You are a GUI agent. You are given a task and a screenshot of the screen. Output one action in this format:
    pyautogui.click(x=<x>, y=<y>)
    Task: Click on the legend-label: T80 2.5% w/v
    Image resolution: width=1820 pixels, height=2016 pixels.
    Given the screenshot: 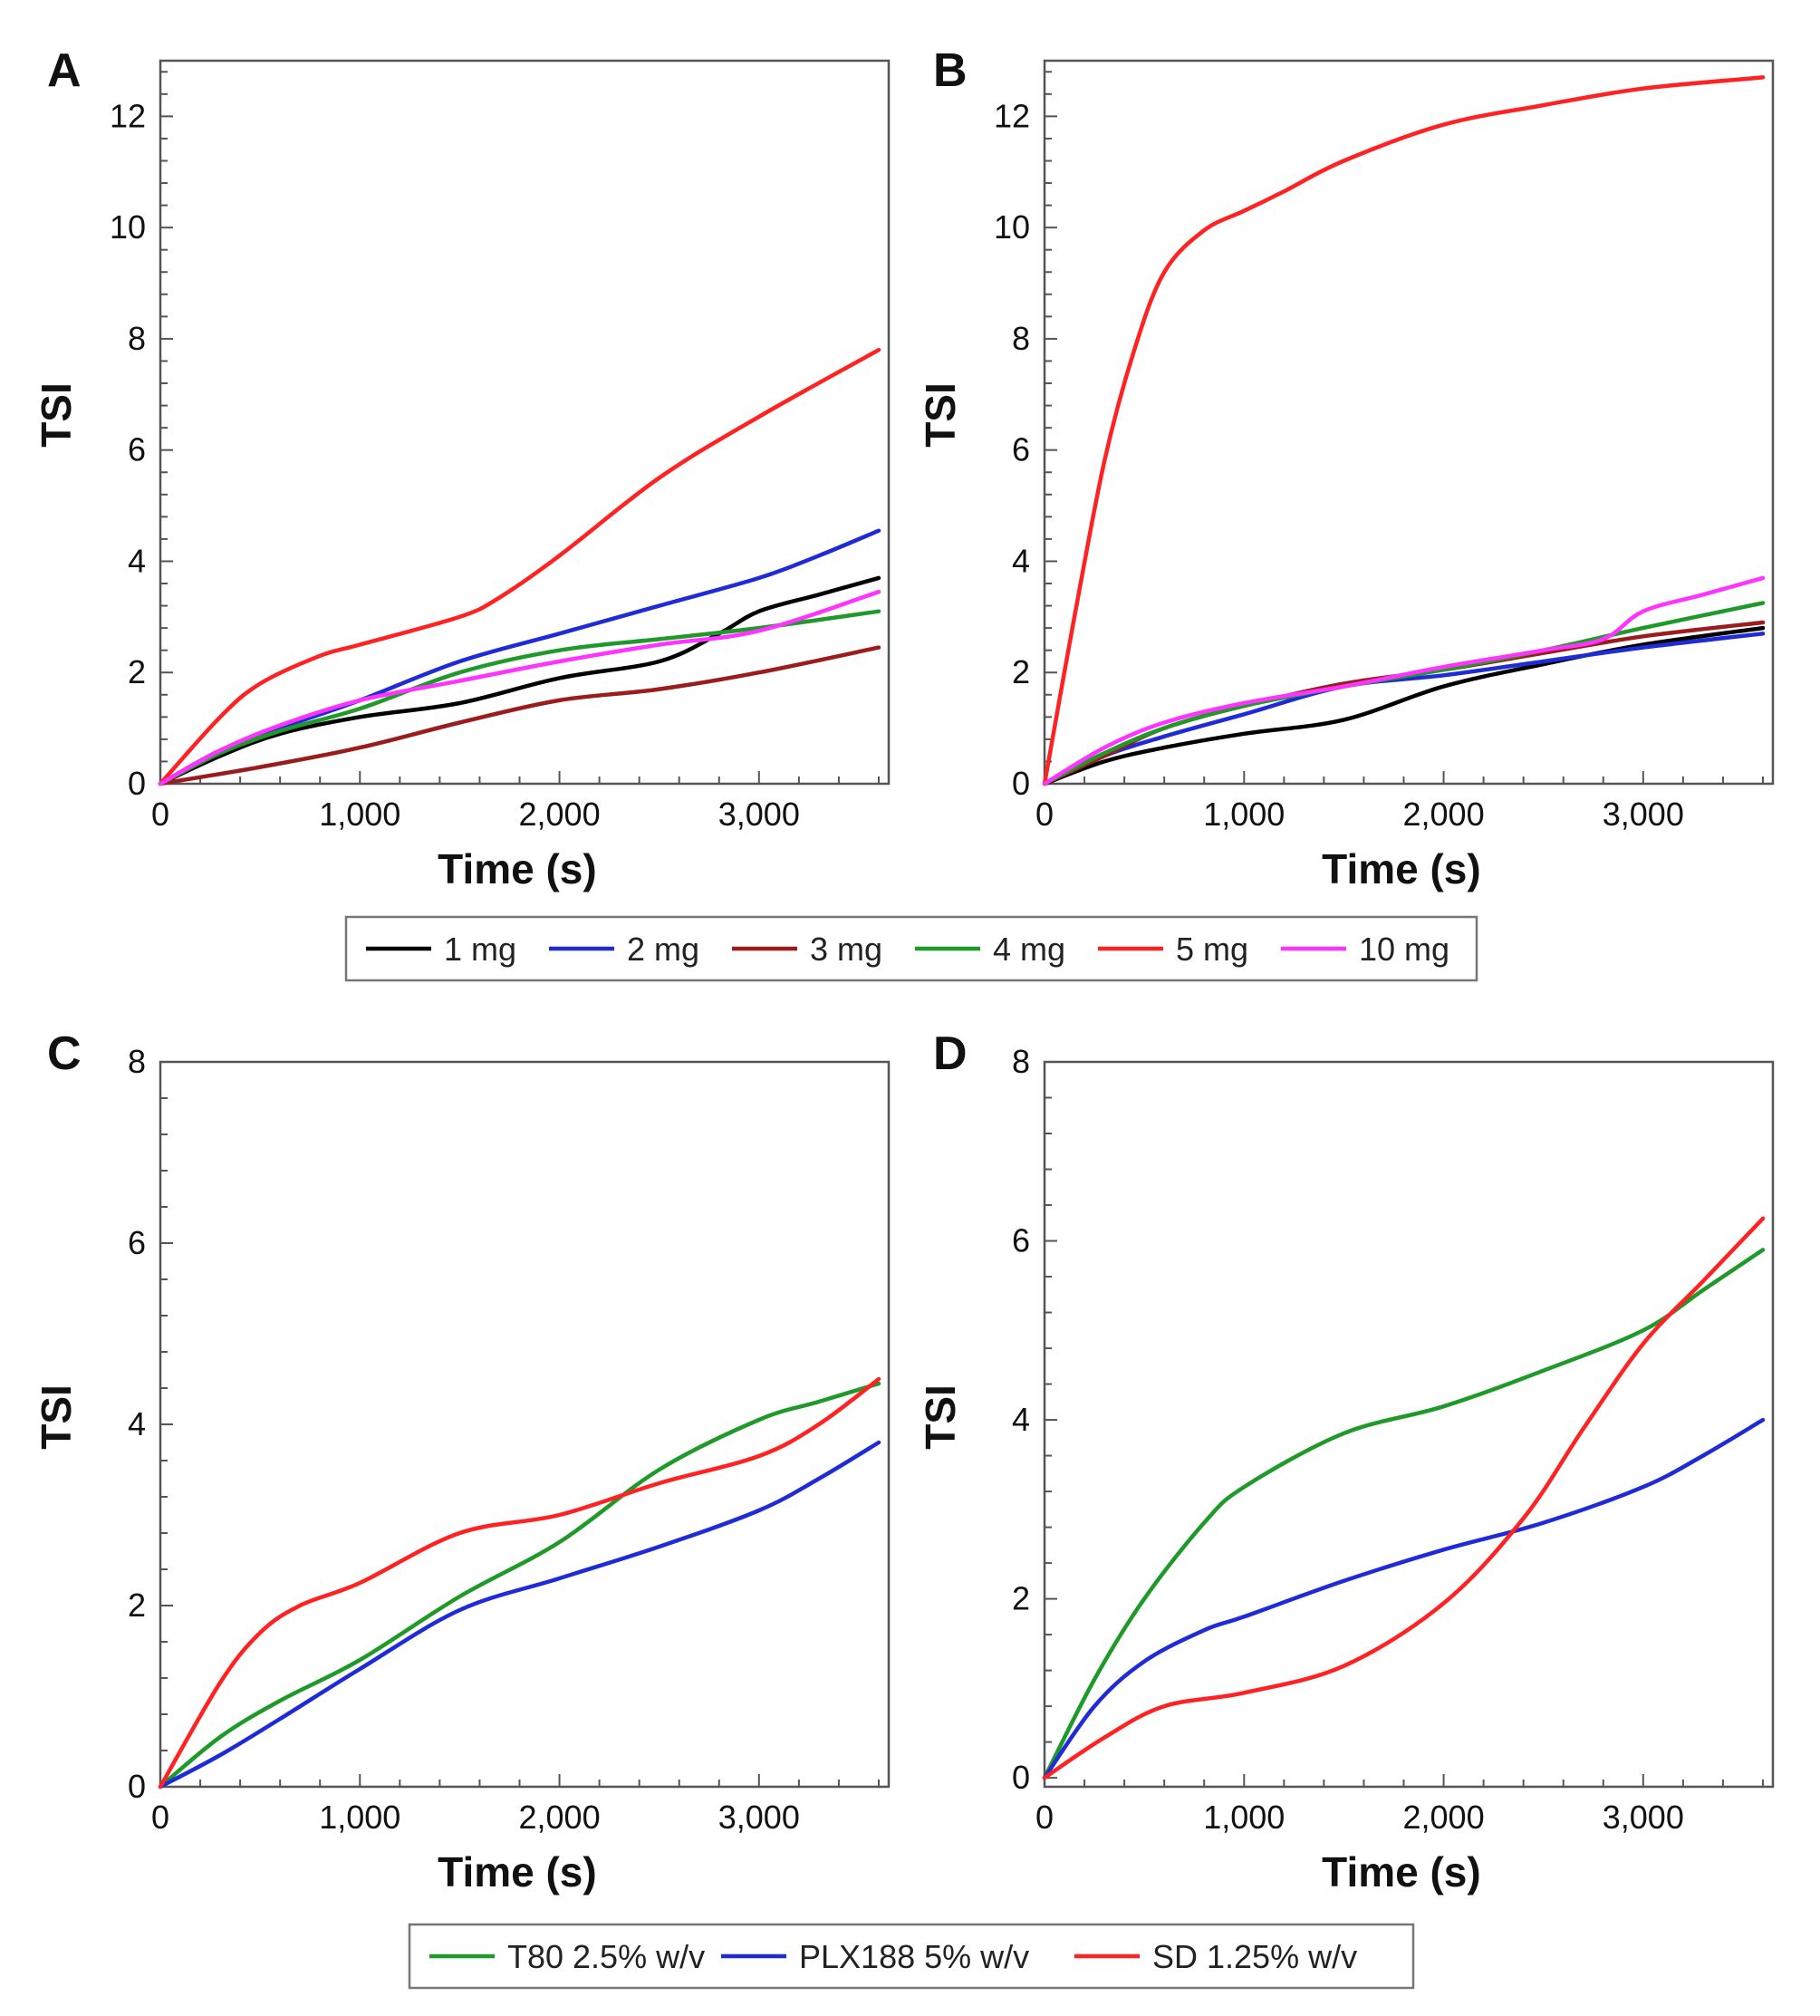 What is the action you would take?
    pyautogui.click(x=606, y=1956)
    